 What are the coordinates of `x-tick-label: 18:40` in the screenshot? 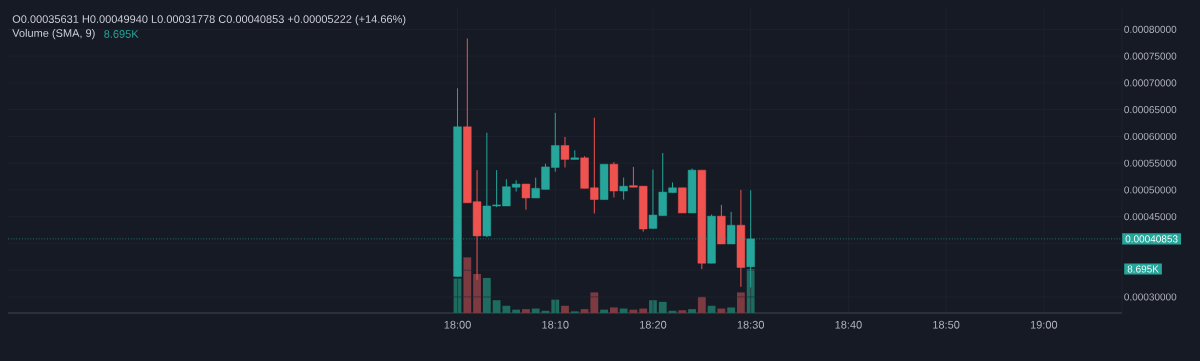 It's located at (848, 324).